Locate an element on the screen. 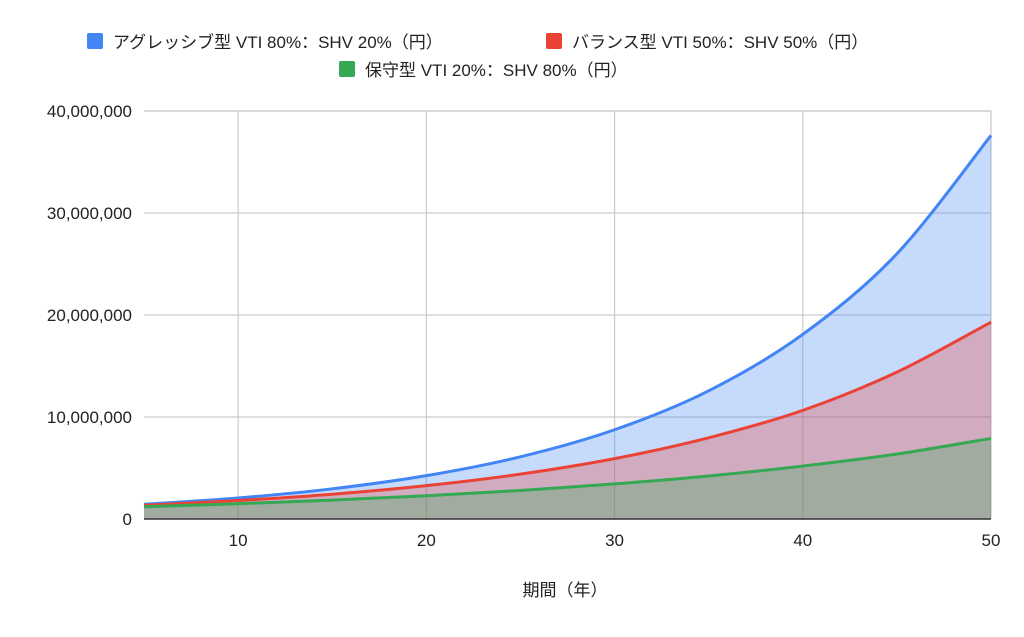 This screenshot has width=1024, height=637. legend-item-conservative: 保守型 VTI 20%：SHV 80%（円） is located at coordinates (483, 70).